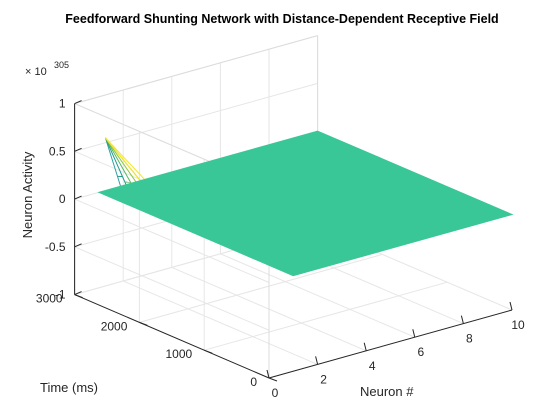 Image resolution: width=560 pixels, height=420 pixels. I want to click on z-axis-label: Neuron Activity, so click(27, 194).